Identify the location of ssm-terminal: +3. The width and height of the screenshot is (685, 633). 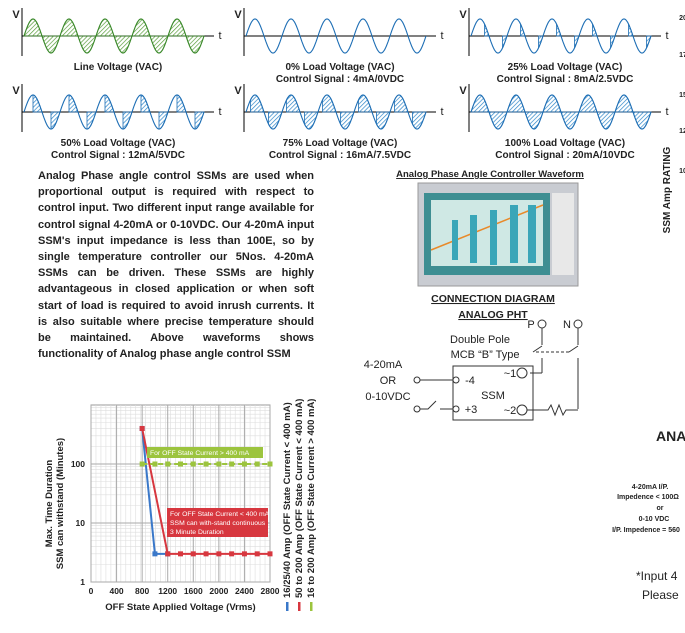
(471, 410).